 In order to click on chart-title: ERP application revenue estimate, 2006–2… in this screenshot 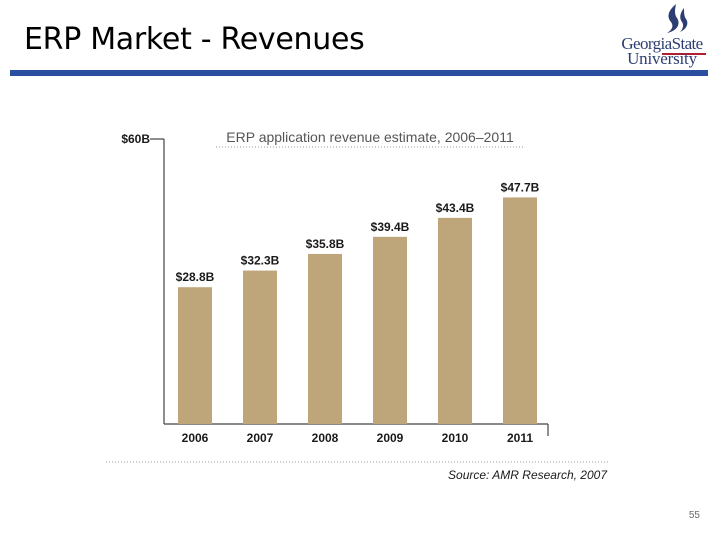, I will do `click(370, 137)`.